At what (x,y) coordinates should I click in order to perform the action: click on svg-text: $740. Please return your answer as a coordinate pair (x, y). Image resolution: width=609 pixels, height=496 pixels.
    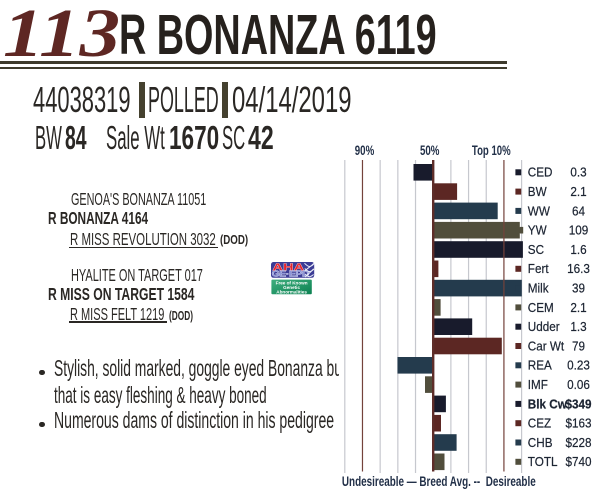
    Looking at the image, I should click on (578, 462).